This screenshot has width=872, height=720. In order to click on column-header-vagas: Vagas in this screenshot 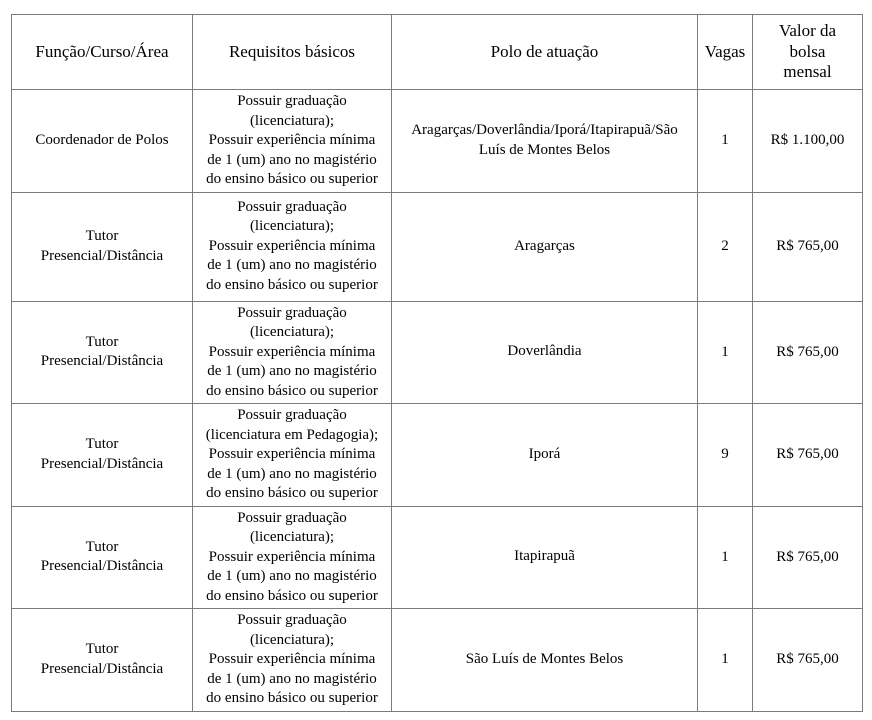, I will do `click(725, 52)`.